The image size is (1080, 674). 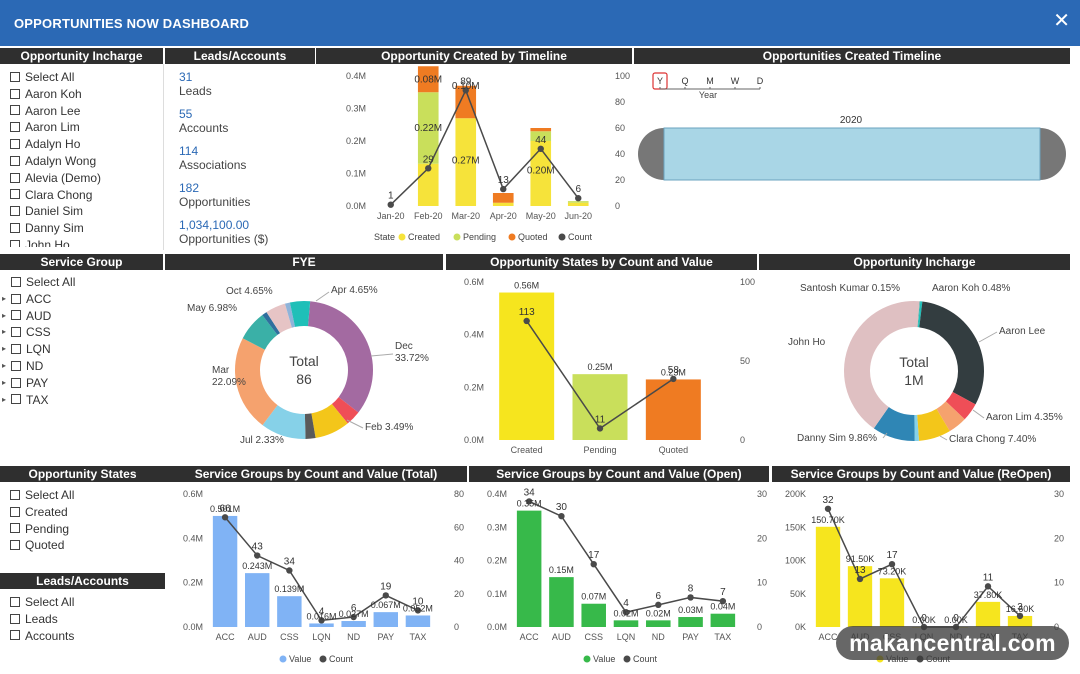 I want to click on slice-feb, so click(x=345, y=410).